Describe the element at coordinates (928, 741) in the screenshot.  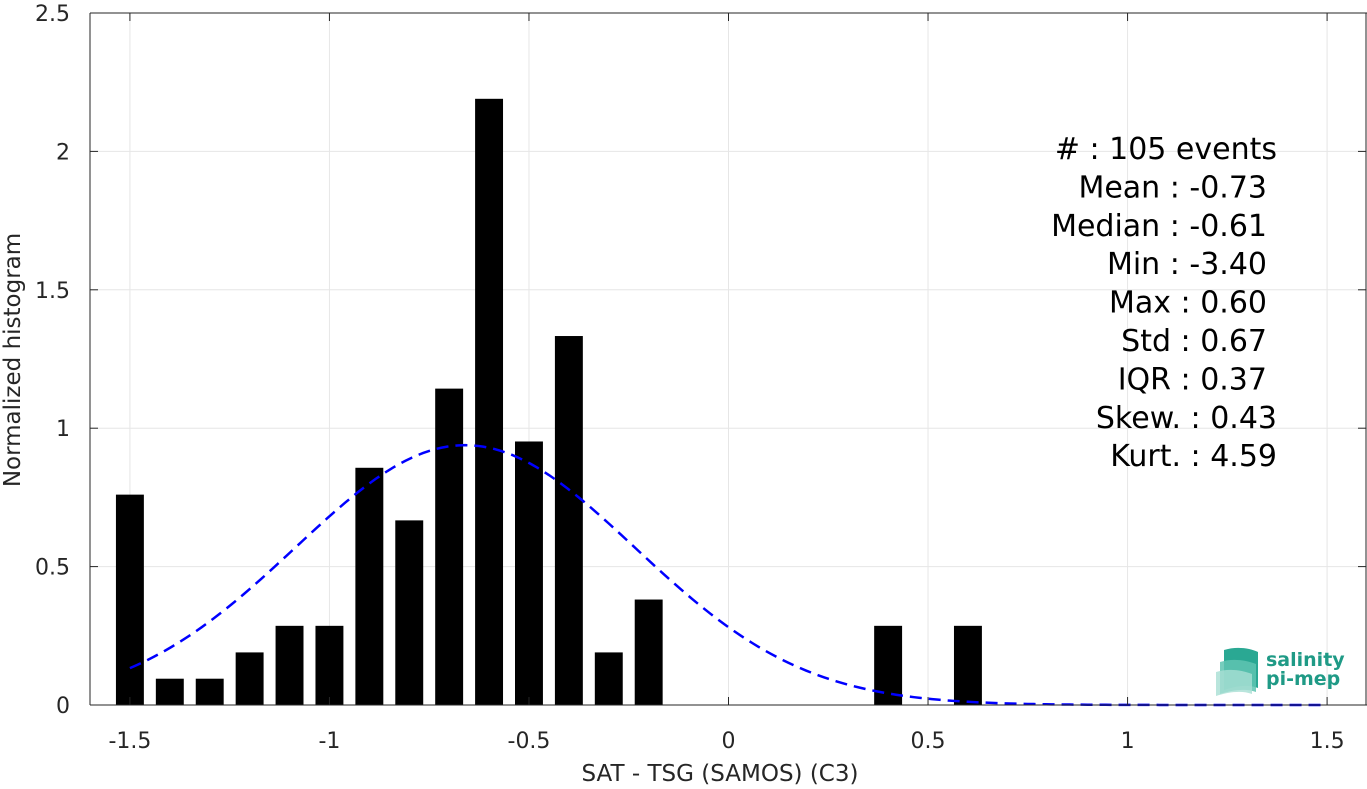
I see `x-tick-label: 0.5` at that location.